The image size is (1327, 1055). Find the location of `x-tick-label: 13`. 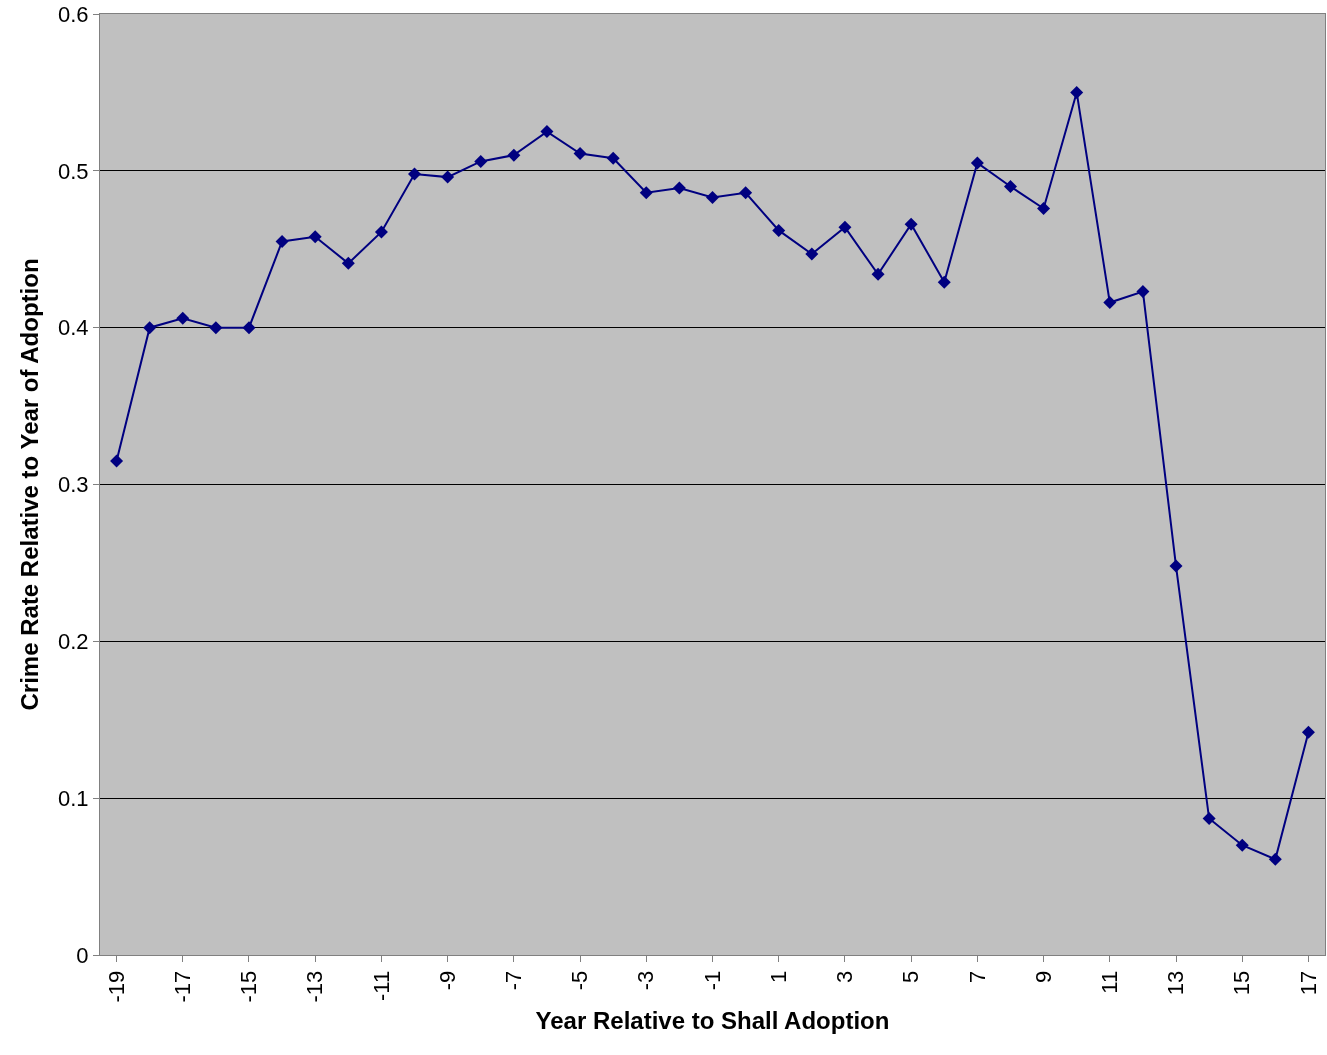

x-tick-label: 13 is located at coordinates (1176, 983).